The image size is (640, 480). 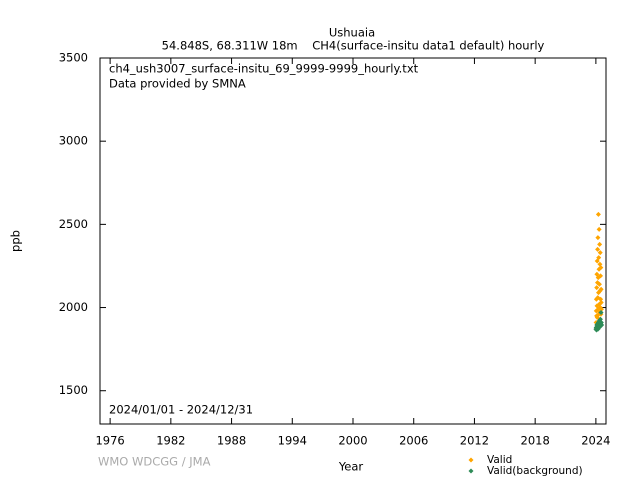 What do you see at coordinates (73, 58) in the screenshot?
I see `y-tick-label: 3500` at bounding box center [73, 58].